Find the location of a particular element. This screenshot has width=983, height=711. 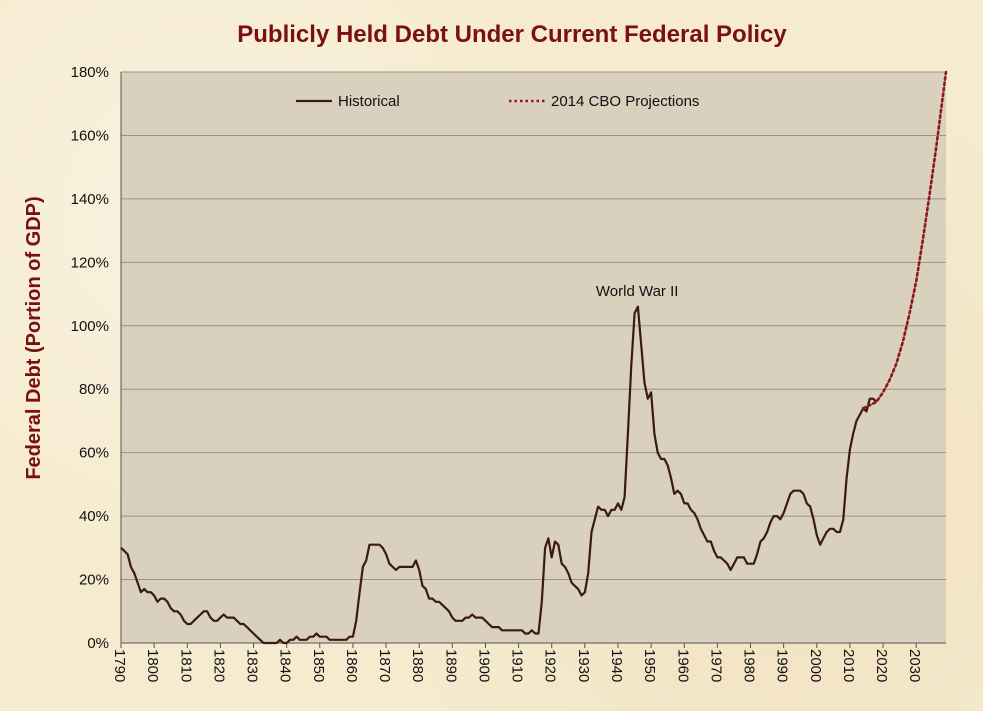

x-tick-label: 1840 is located at coordinates (285, 665).